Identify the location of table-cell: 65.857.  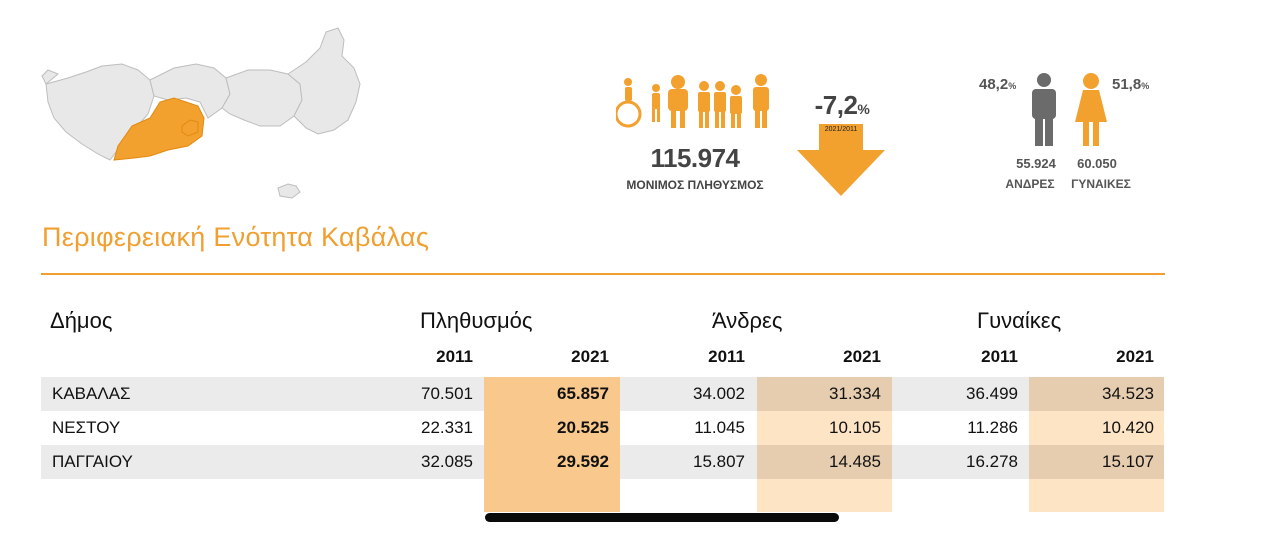
(583, 393).